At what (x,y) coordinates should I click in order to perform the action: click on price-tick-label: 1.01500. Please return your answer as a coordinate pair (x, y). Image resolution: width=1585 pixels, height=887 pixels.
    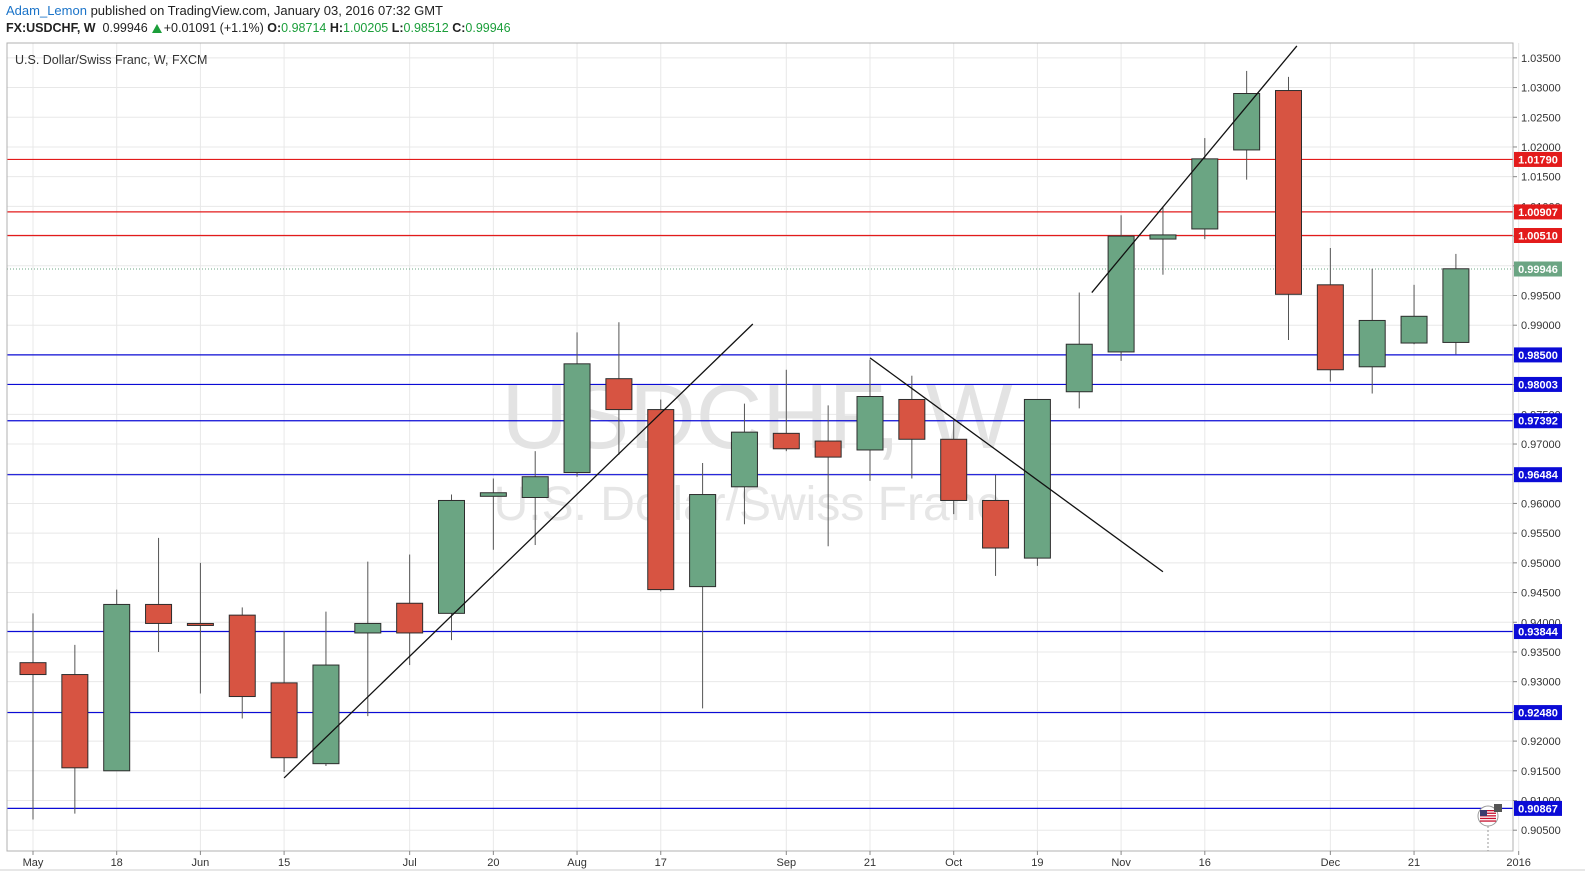
    Looking at the image, I should click on (1541, 178).